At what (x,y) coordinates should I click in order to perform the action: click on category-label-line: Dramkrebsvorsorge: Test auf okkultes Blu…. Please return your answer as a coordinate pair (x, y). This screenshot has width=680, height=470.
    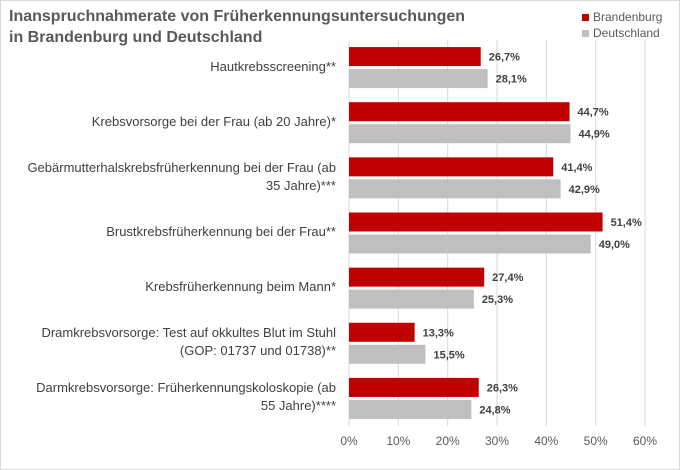
    Looking at the image, I should click on (188, 333).